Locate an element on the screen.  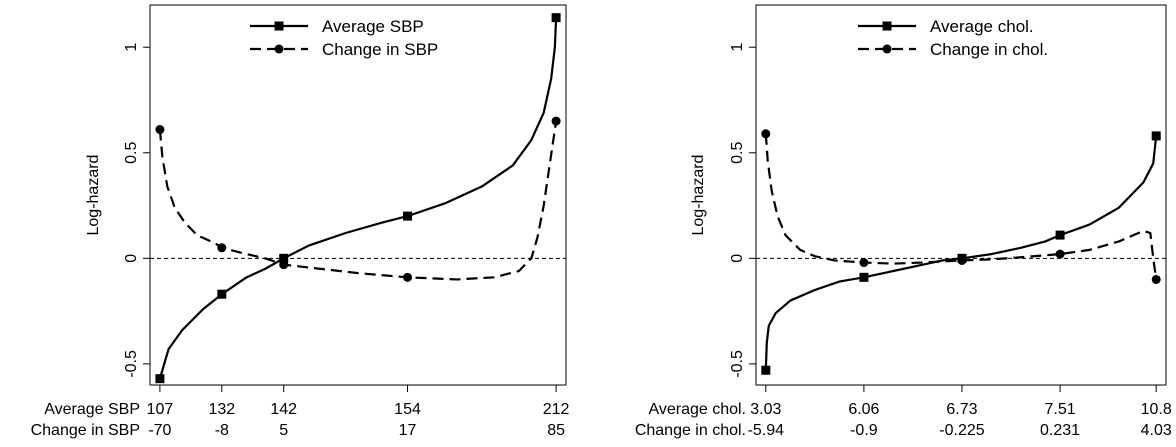
x-tick-label: 6.73 is located at coordinates (961, 409).